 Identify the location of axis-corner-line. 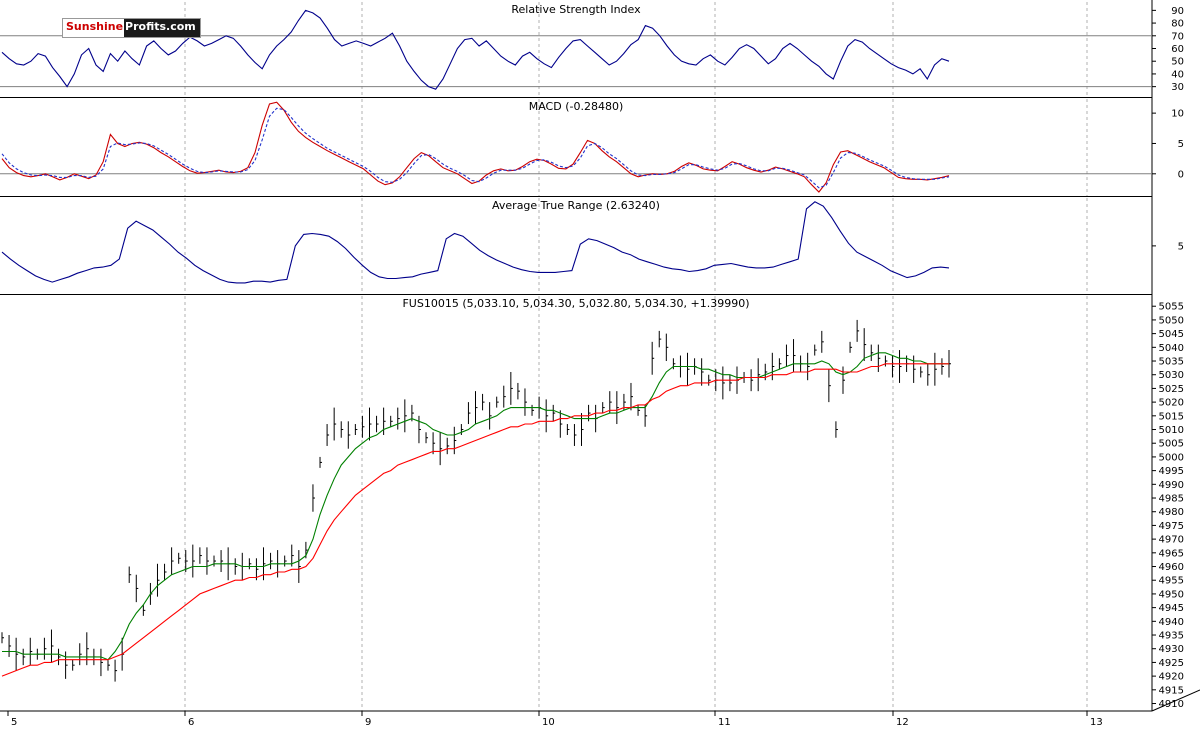
(1175, 700).